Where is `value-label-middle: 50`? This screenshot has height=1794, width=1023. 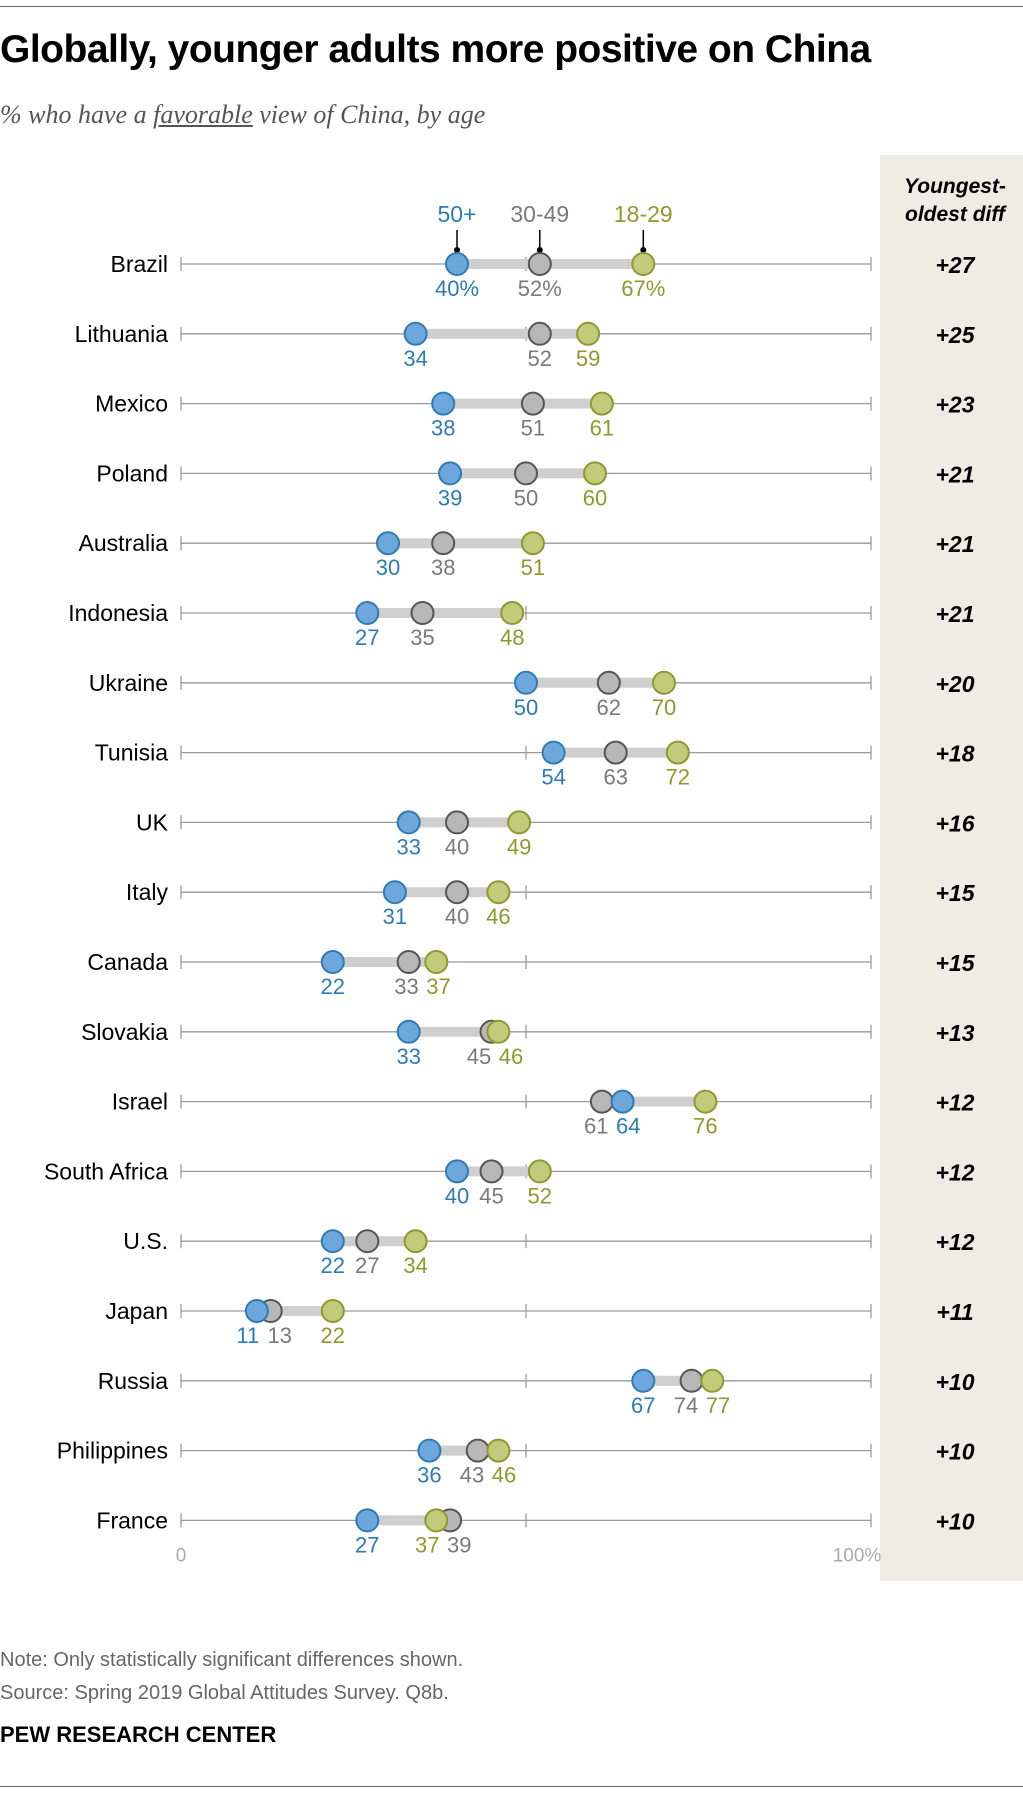 value-label-middle: 50 is located at coordinates (526, 497).